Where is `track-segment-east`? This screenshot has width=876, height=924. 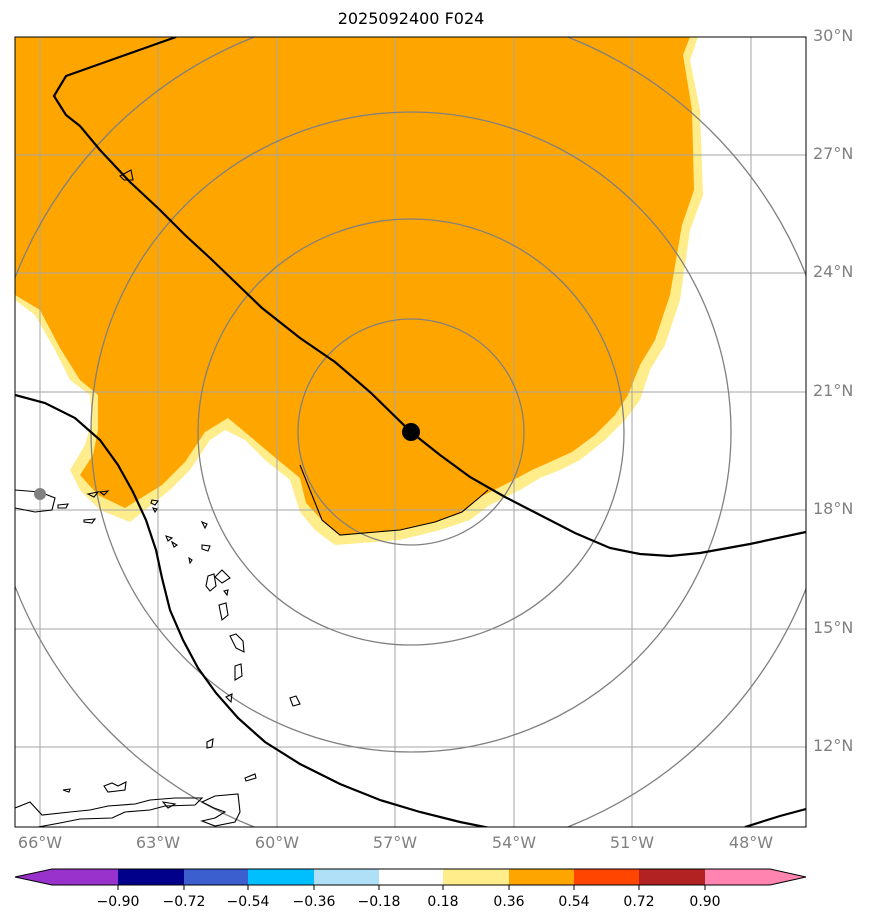
track-segment-east is located at coordinates (775, 817).